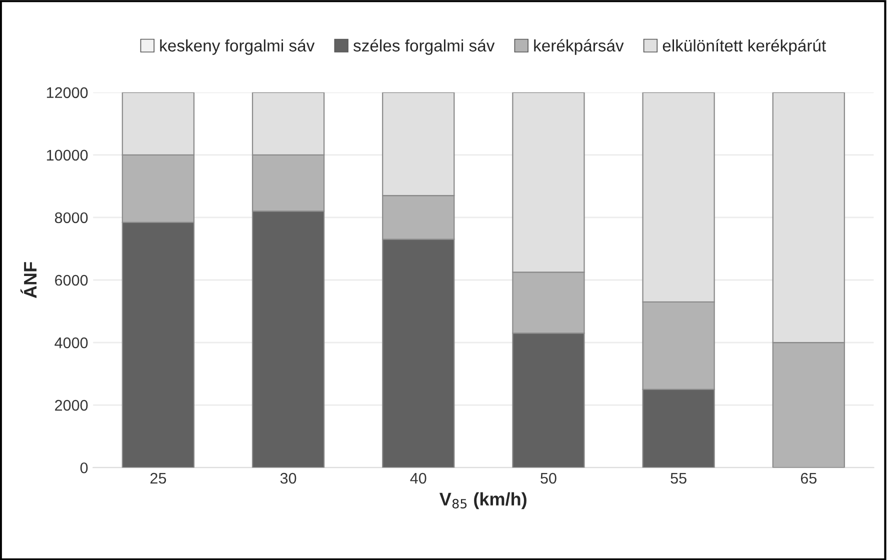 This screenshot has height=560, width=887. What do you see at coordinates (678, 478) in the screenshot?
I see `x-tick-label: 55` at bounding box center [678, 478].